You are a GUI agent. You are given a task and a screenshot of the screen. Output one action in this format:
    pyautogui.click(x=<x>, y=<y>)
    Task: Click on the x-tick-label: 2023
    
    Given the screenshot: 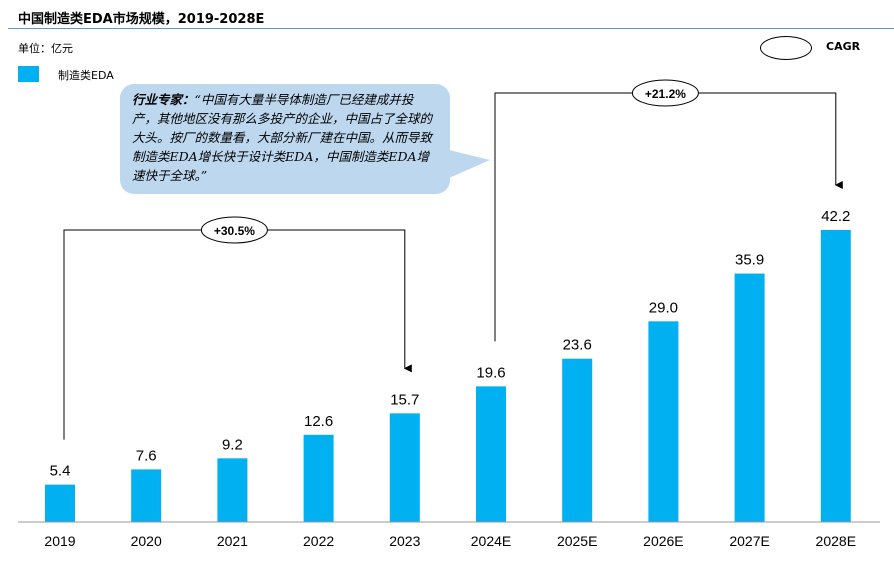 What is the action you would take?
    pyautogui.click(x=404, y=541)
    